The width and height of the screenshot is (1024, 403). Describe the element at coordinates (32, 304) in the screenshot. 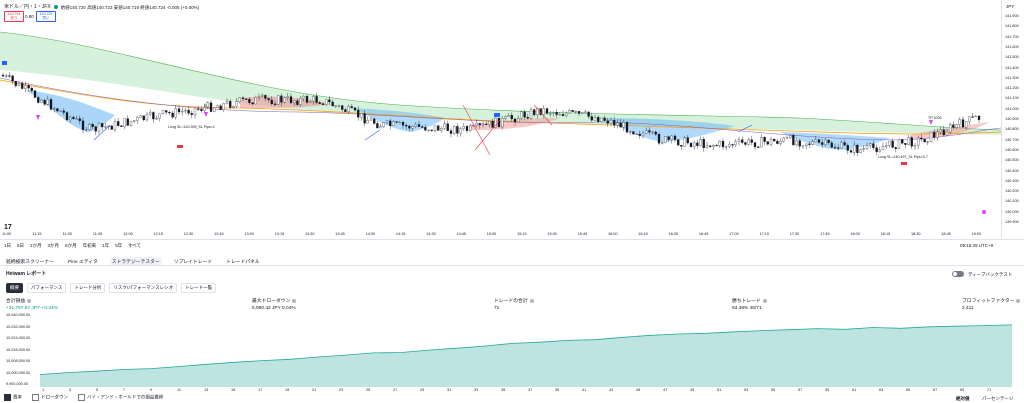

I see `metric: 合計損益 +31,757.67 JPY +0.34%` at that location.